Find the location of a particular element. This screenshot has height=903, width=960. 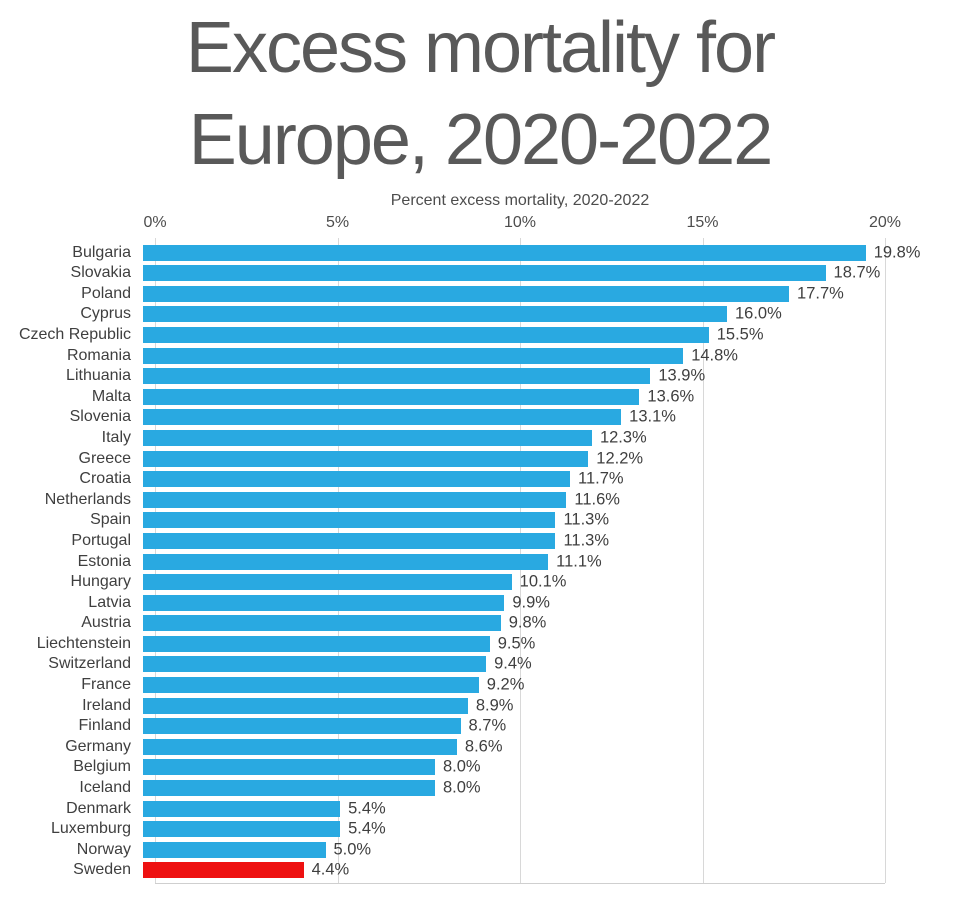

bar-row: Poland 17.7% is located at coordinates (480, 294).